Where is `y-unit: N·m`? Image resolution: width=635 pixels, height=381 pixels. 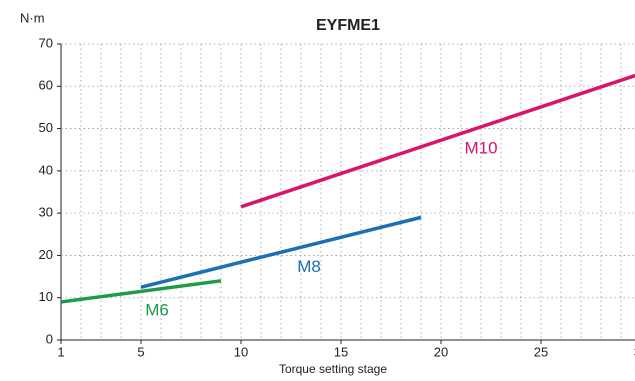 y-unit: N·m is located at coordinates (32, 17).